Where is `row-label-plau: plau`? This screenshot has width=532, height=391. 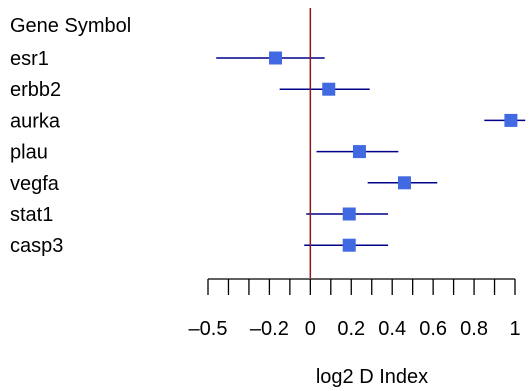 row-label-plau: plau is located at coordinates (29, 153).